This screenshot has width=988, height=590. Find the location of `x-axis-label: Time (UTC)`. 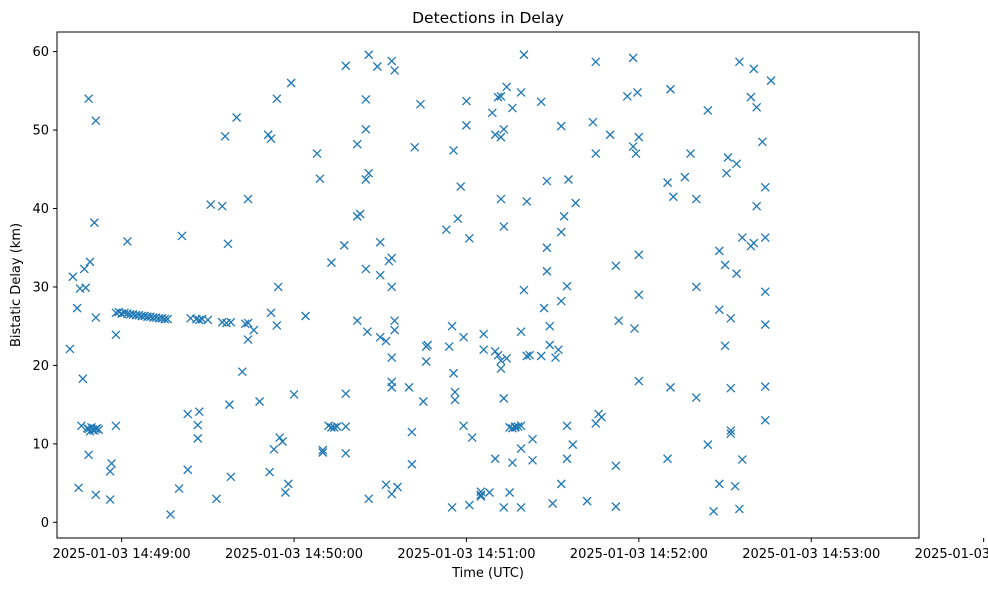

x-axis-label: Time (UTC) is located at coordinates (487, 573).